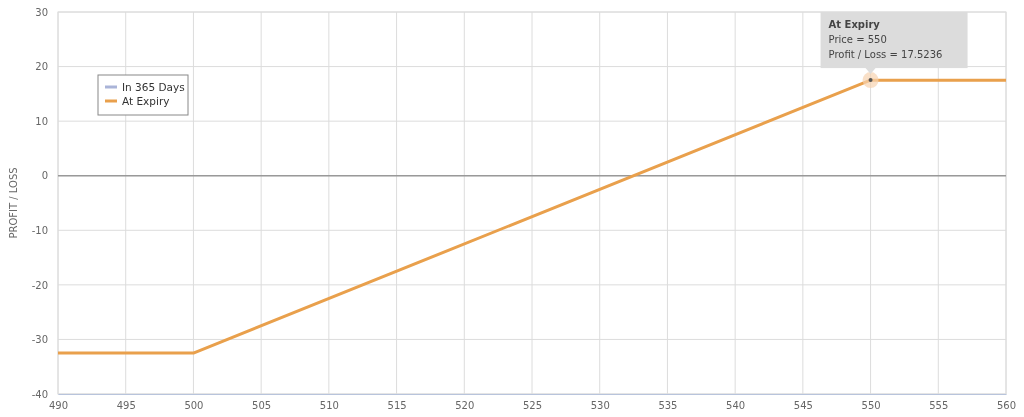 The height and width of the screenshot is (417, 1024). I want to click on x-tick-label: 490, so click(58, 406).